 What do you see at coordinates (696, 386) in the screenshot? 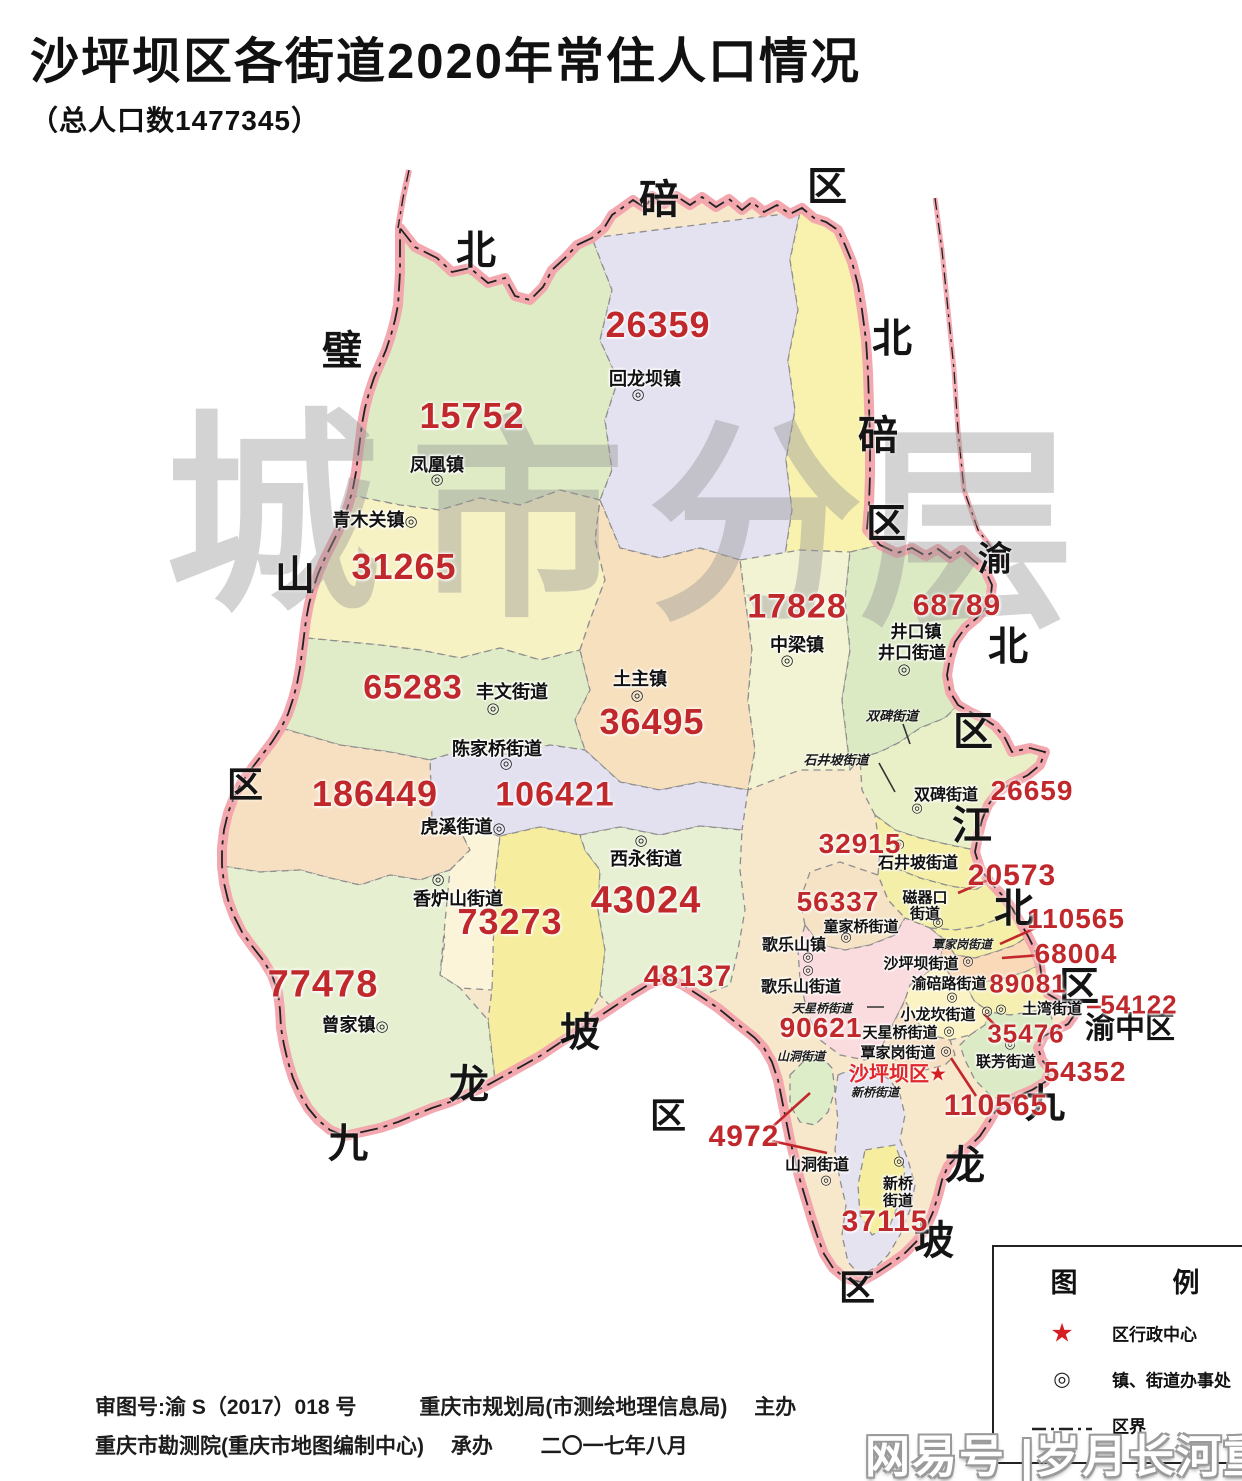
I see `region-huilongba` at bounding box center [696, 386].